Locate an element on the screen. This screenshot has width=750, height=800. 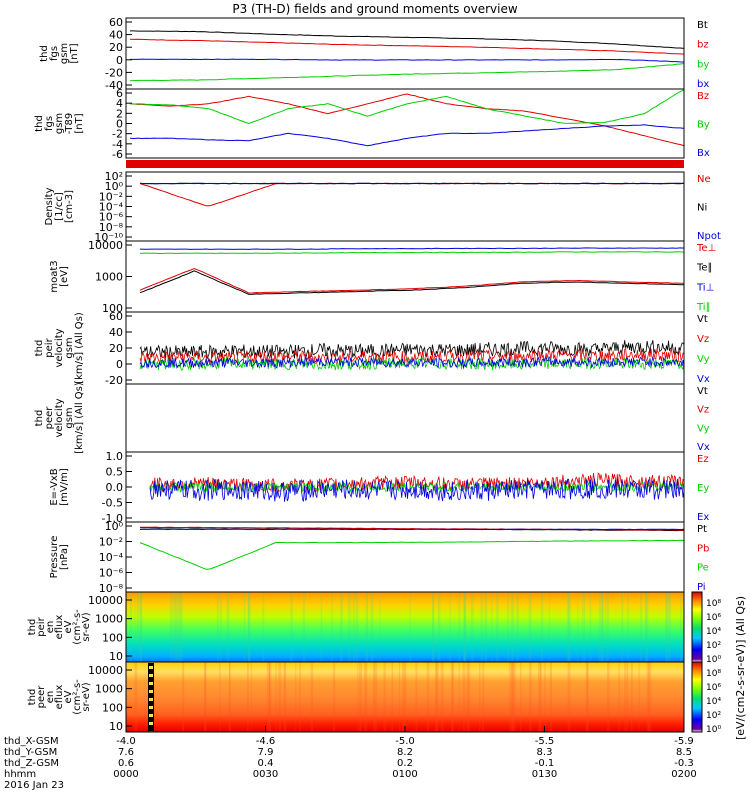
legend-pressure-Pi: Pi is located at coordinates (701, 587).